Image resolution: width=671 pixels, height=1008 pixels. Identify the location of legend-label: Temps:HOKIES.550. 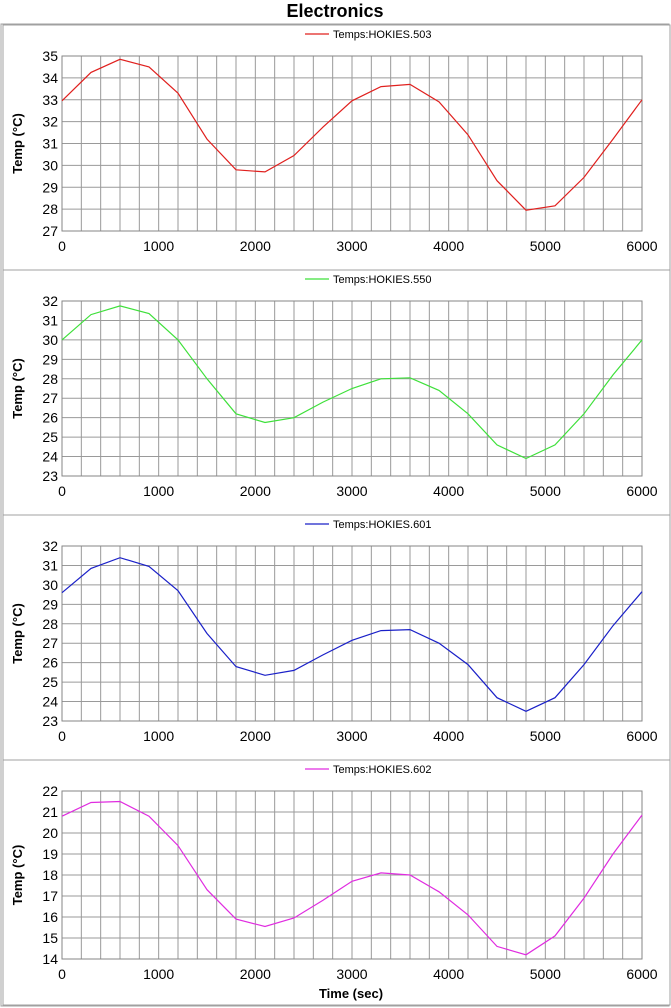
(382, 280).